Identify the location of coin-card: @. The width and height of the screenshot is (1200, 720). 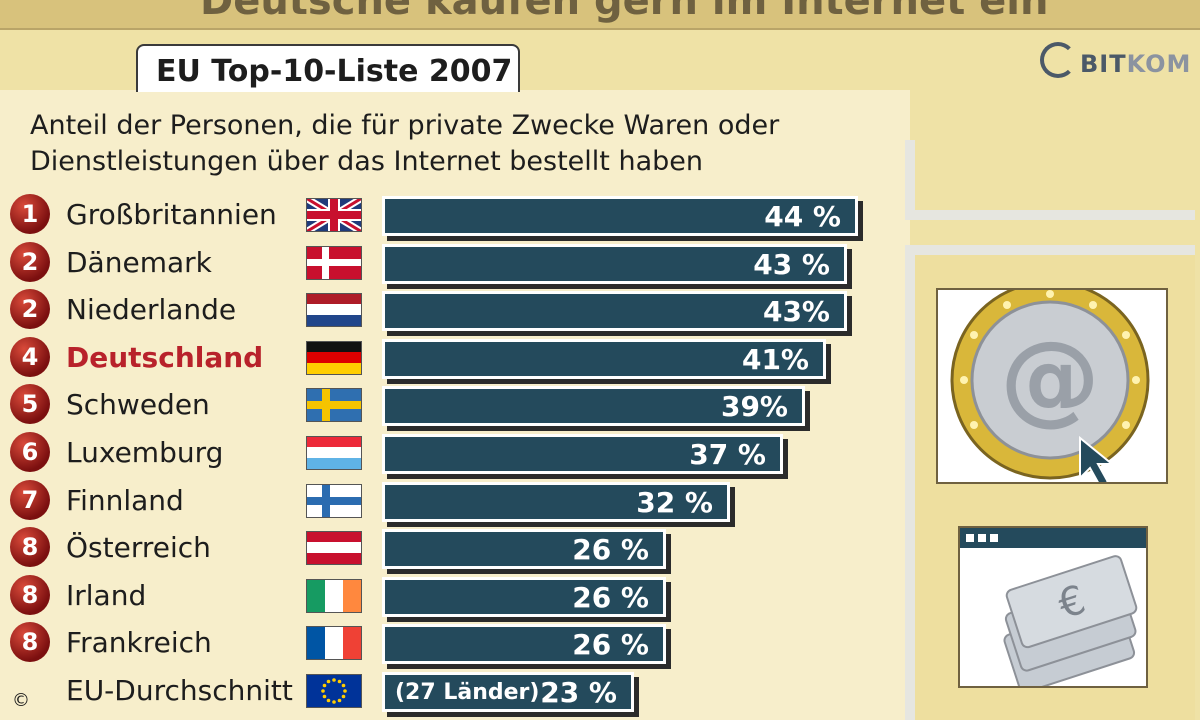
(1052, 384).